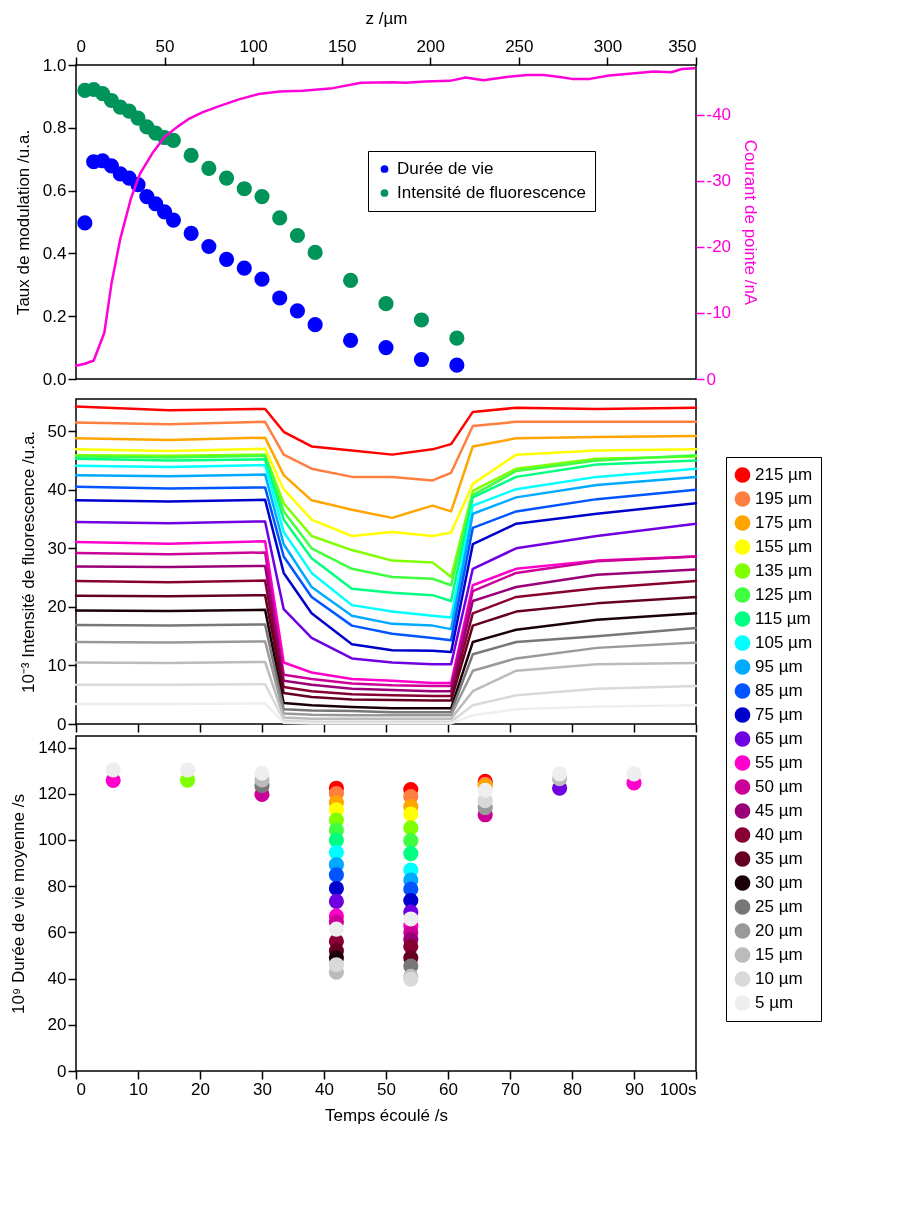 The height and width of the screenshot is (1208, 905). Describe the element at coordinates (719, 247) in the screenshot. I see `y2-tick-label: -20` at that location.